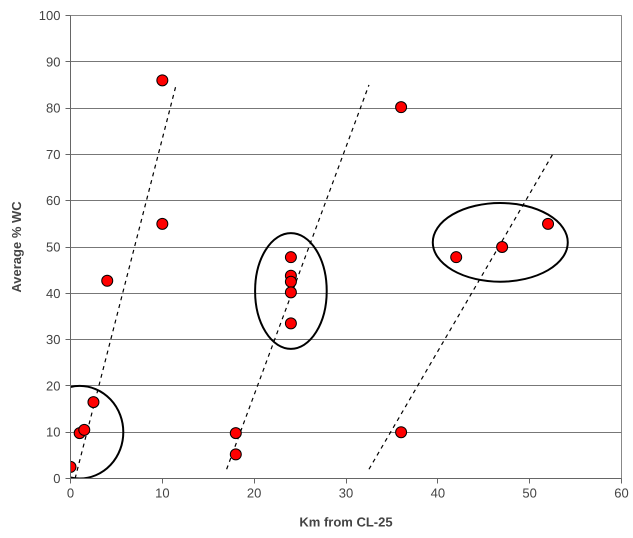  Describe the element at coordinates (529, 493) in the screenshot. I see `x-tick-label: 50` at that location.